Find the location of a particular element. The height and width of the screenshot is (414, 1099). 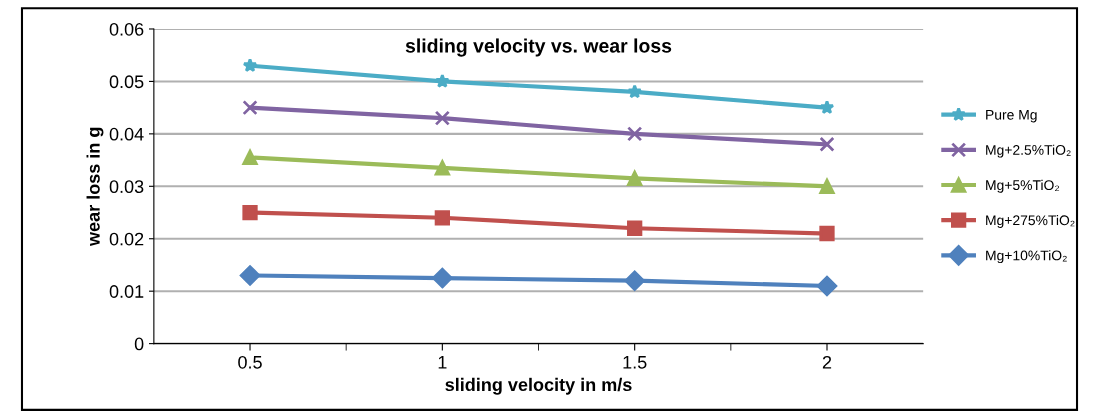

x-axis-title: sliding velocity in m/s is located at coordinates (538, 386).